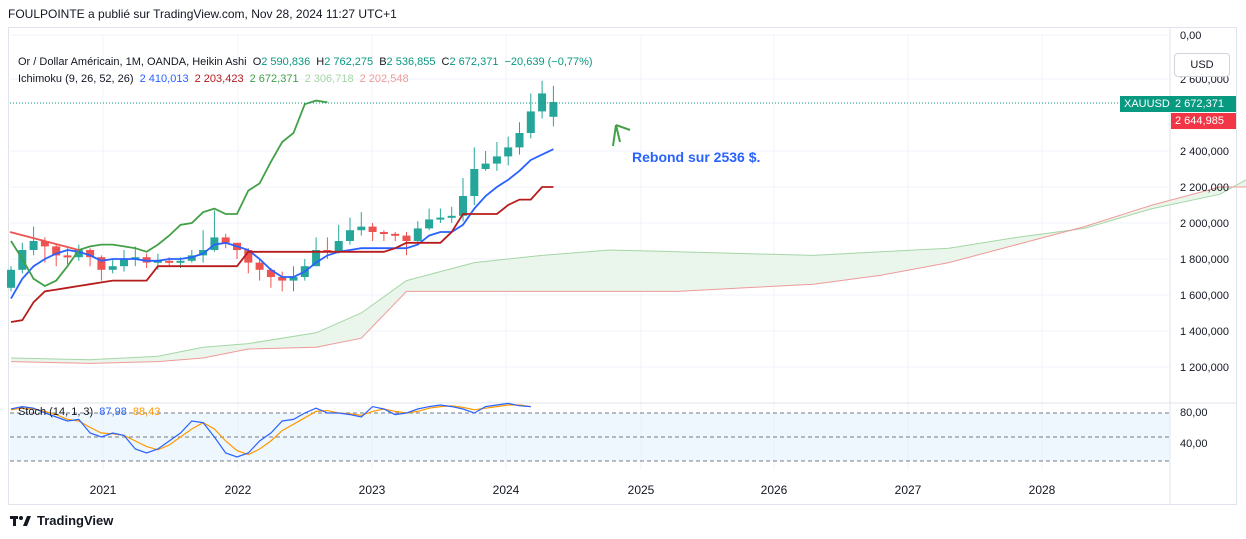  I want to click on time-tick-label: 2023, so click(372, 490).